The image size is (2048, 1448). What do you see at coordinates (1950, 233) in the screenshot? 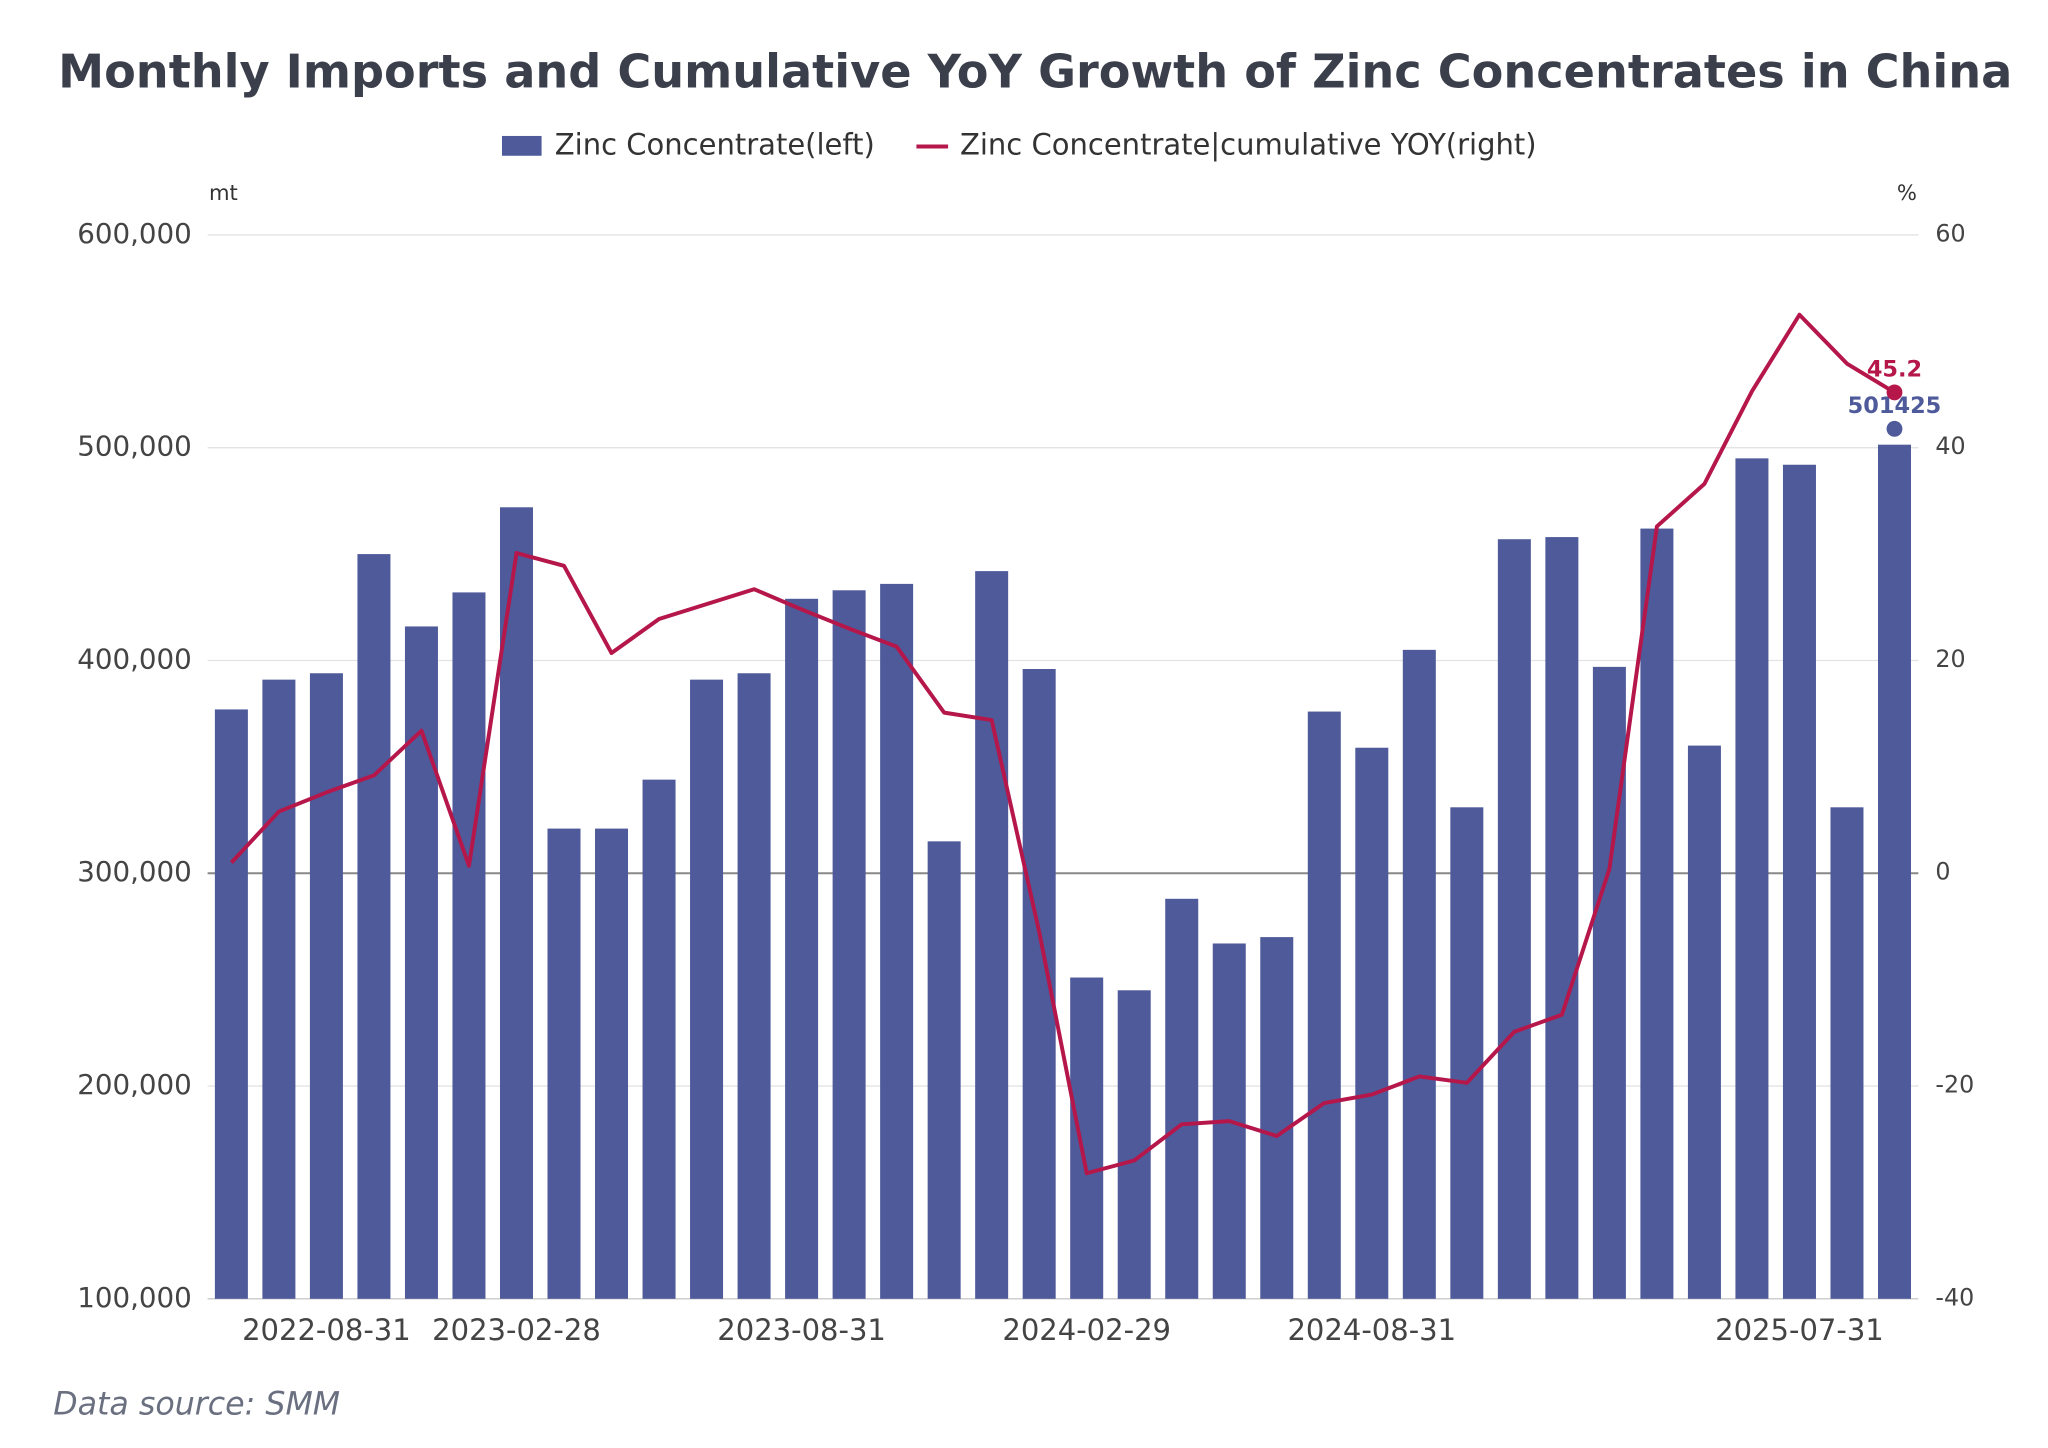
I see `y2-tick-label: 60` at bounding box center [1950, 233].